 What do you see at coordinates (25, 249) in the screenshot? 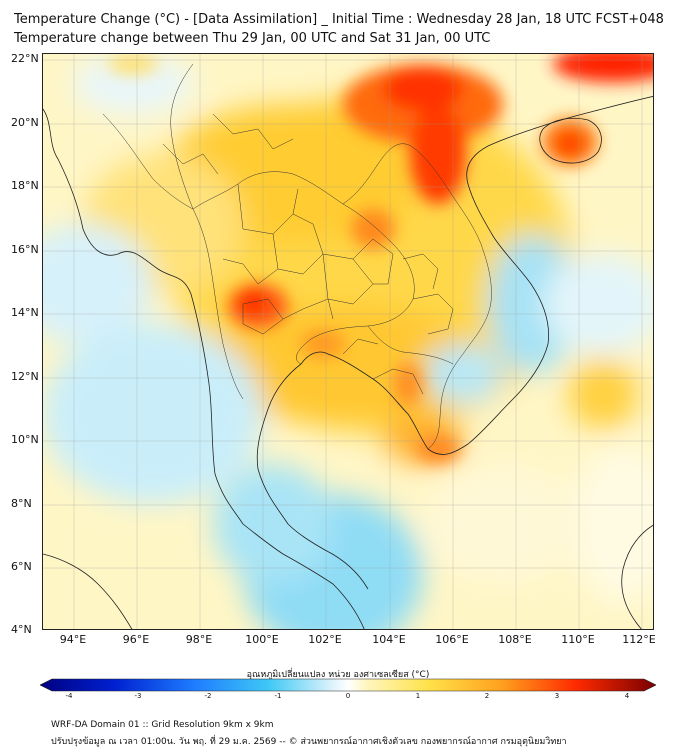
I see `lat-label: 16°N` at bounding box center [25, 249].